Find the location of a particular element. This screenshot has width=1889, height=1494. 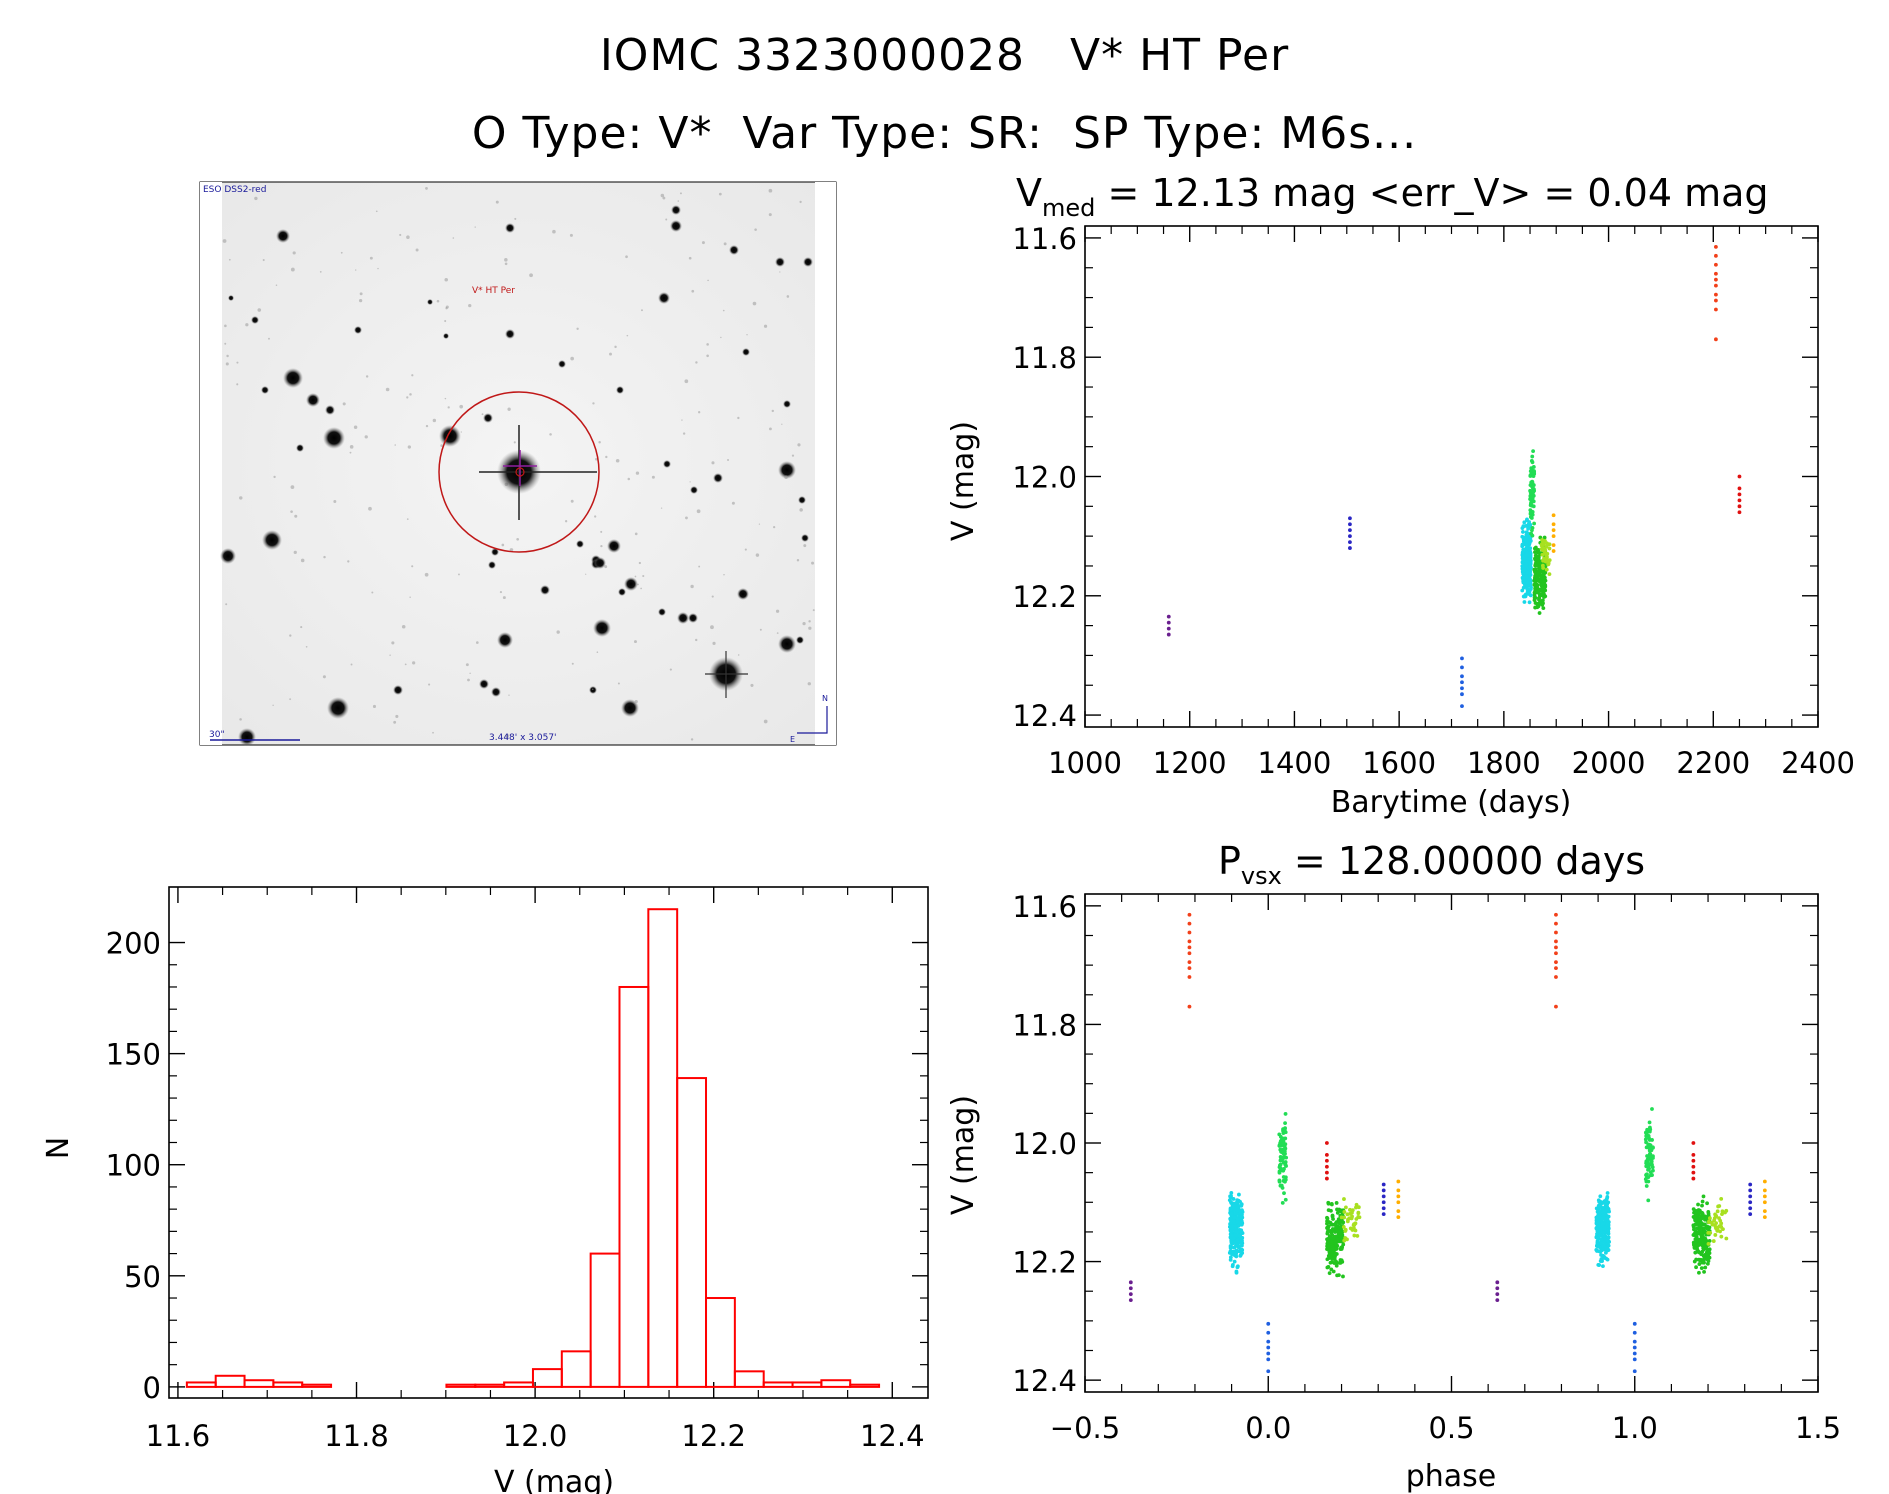

y-tick-label: 11.8 is located at coordinates (1044, 358).